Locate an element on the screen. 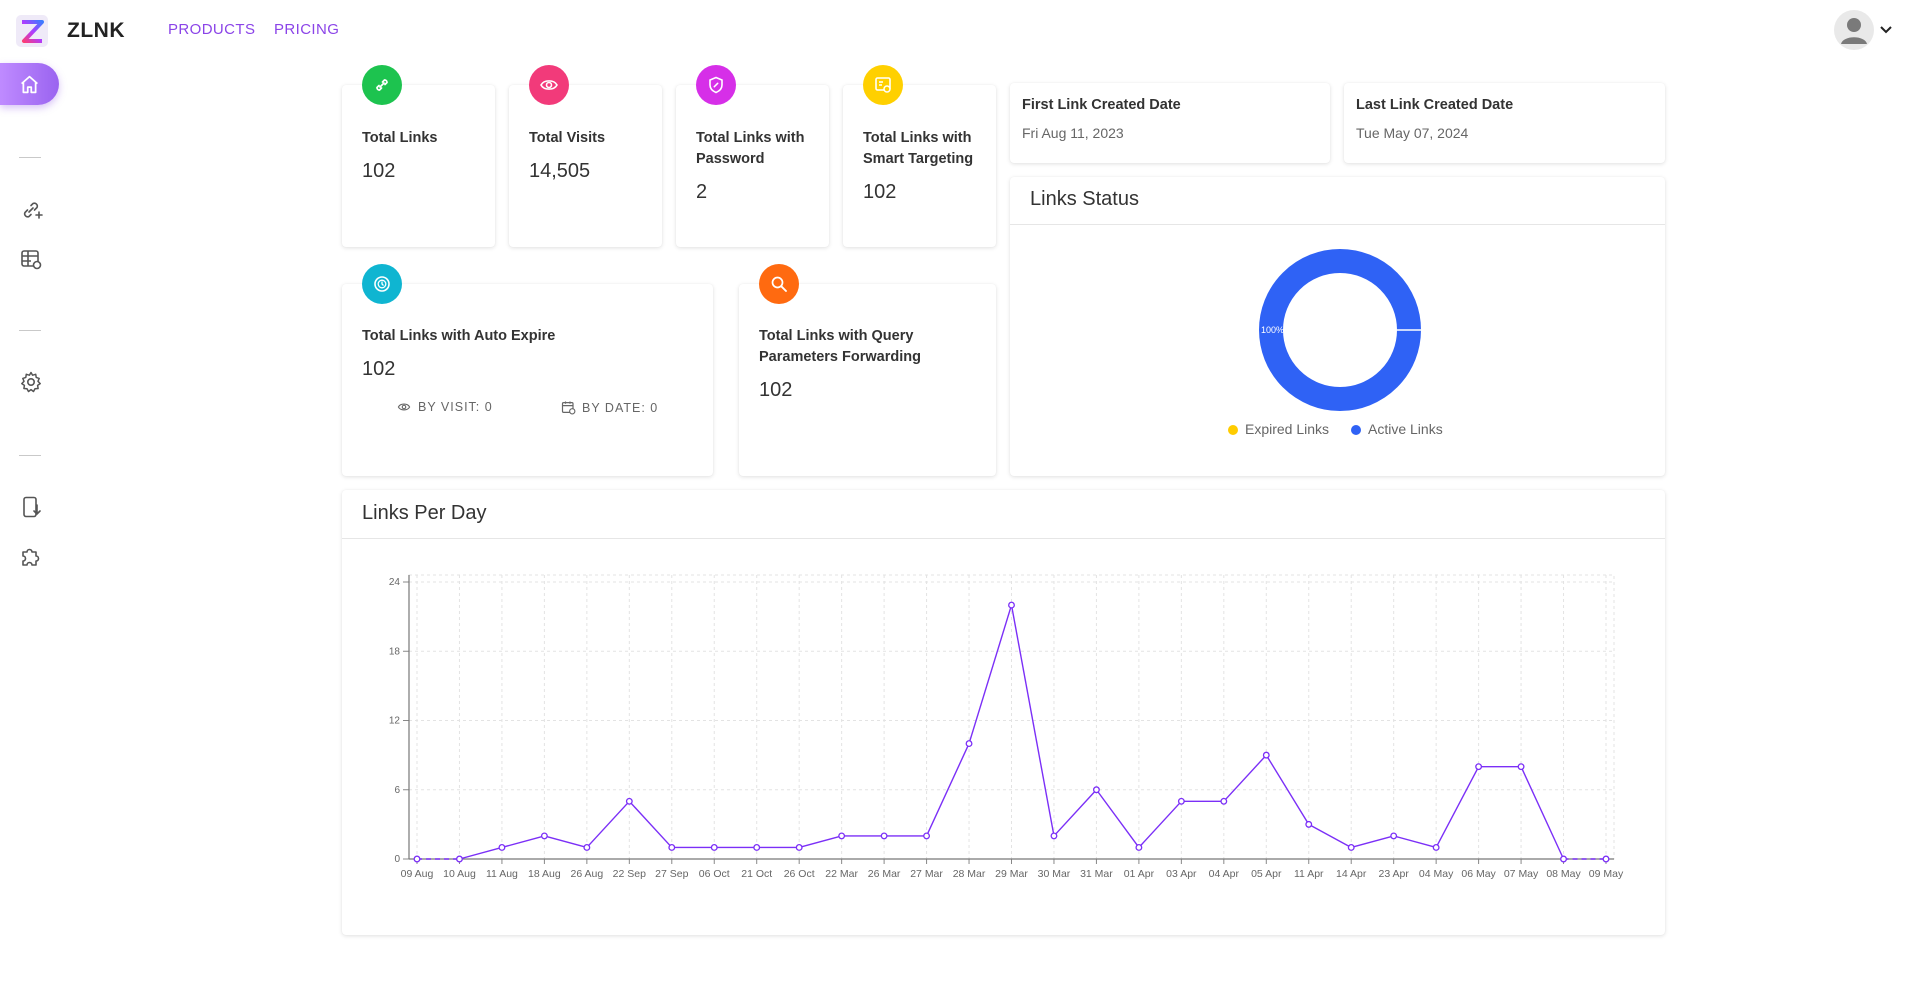 This screenshot has width=1908, height=983. add-link-icon is located at coordinates (31, 210).